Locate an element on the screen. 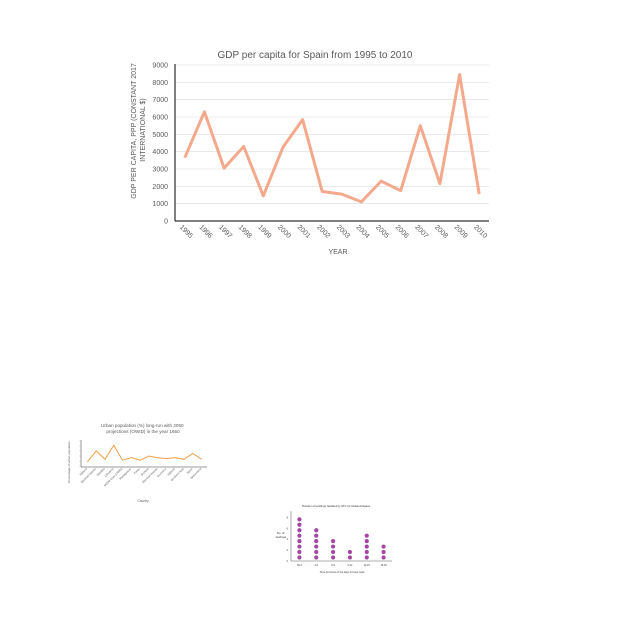 This screenshot has height=640, width=640. y-tick-labels: 0 1000 2000 3000 4000 5000 6000 7000 8000 9000 is located at coordinates (160, 144).